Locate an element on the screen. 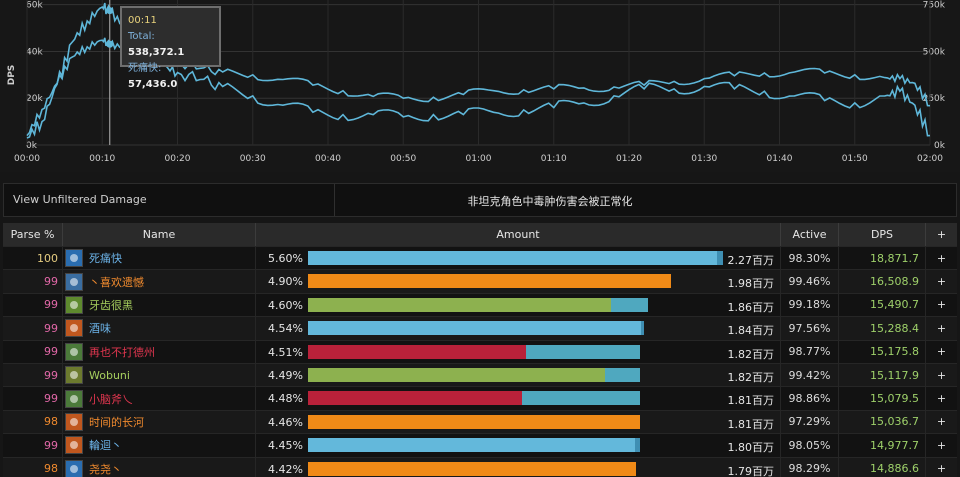  player-name: 丶喜欢遗憾 is located at coordinates (116, 282).